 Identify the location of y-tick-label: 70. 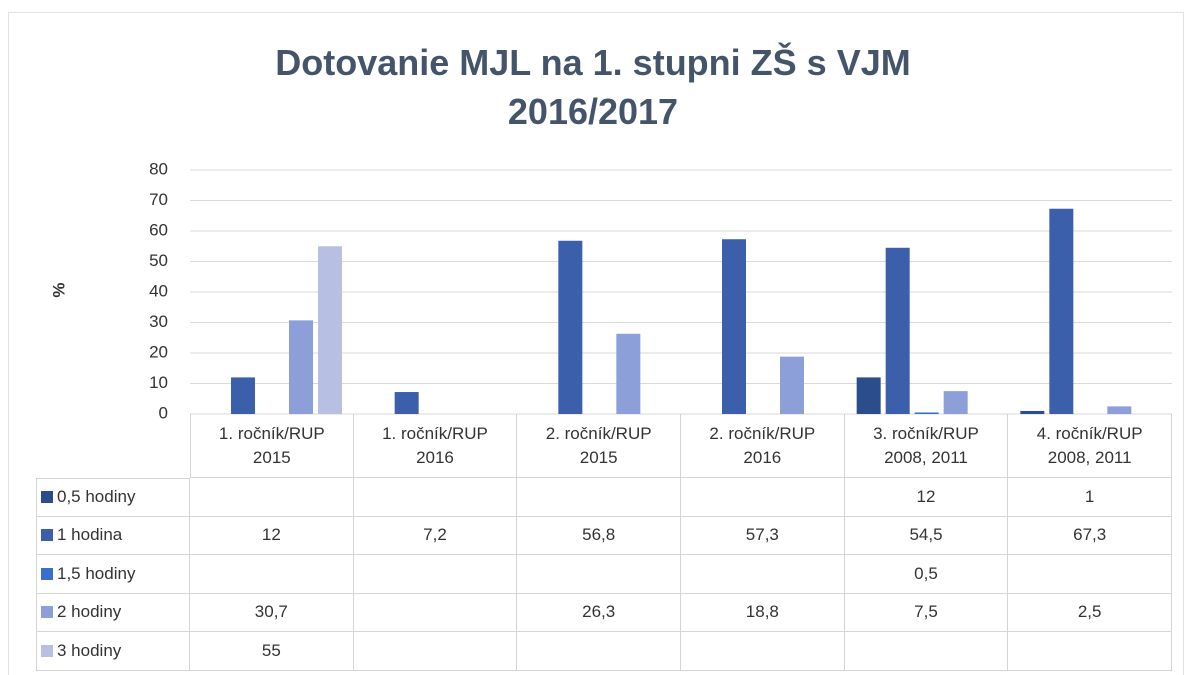
(158, 199).